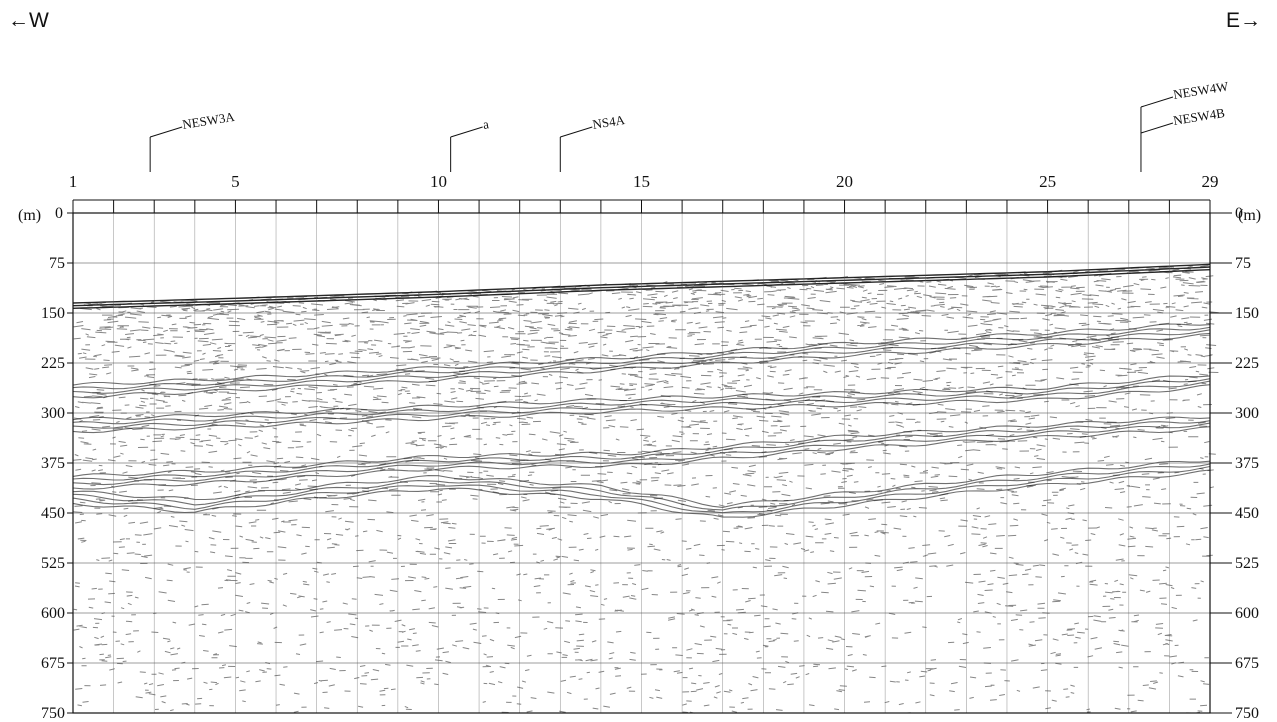 The height and width of the screenshot is (722, 1277). I want to click on depth-label-left: 150, so click(53, 313).